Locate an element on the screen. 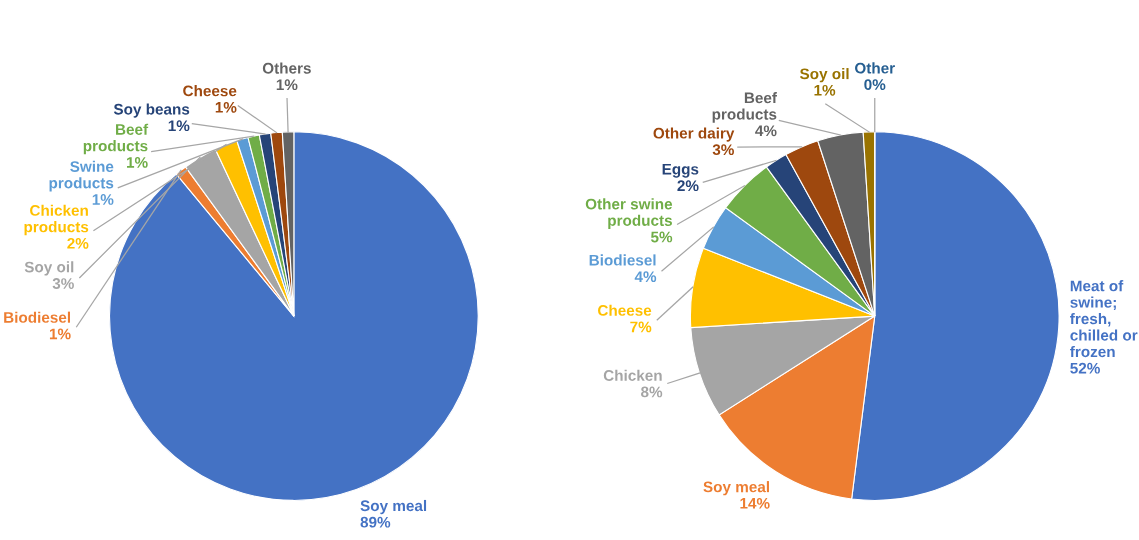  slice-label: Chicken products is located at coordinates (56, 220).